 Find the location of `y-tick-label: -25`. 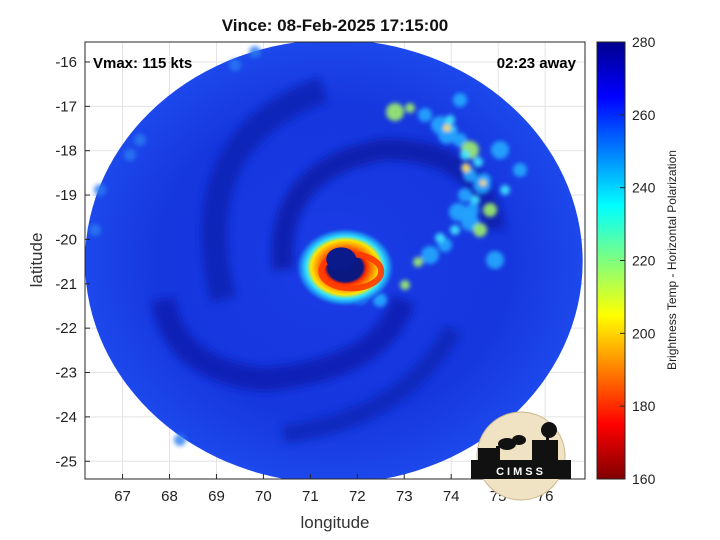

y-tick-label: -25 is located at coordinates (66, 461).